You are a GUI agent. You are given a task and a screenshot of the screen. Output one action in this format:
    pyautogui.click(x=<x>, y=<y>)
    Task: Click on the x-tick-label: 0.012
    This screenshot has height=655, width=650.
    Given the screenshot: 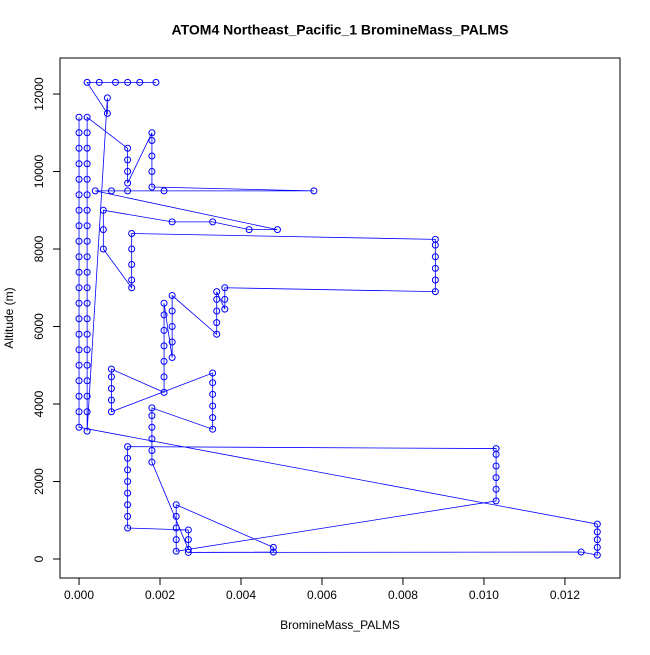 What is the action you would take?
    pyautogui.click(x=565, y=595)
    